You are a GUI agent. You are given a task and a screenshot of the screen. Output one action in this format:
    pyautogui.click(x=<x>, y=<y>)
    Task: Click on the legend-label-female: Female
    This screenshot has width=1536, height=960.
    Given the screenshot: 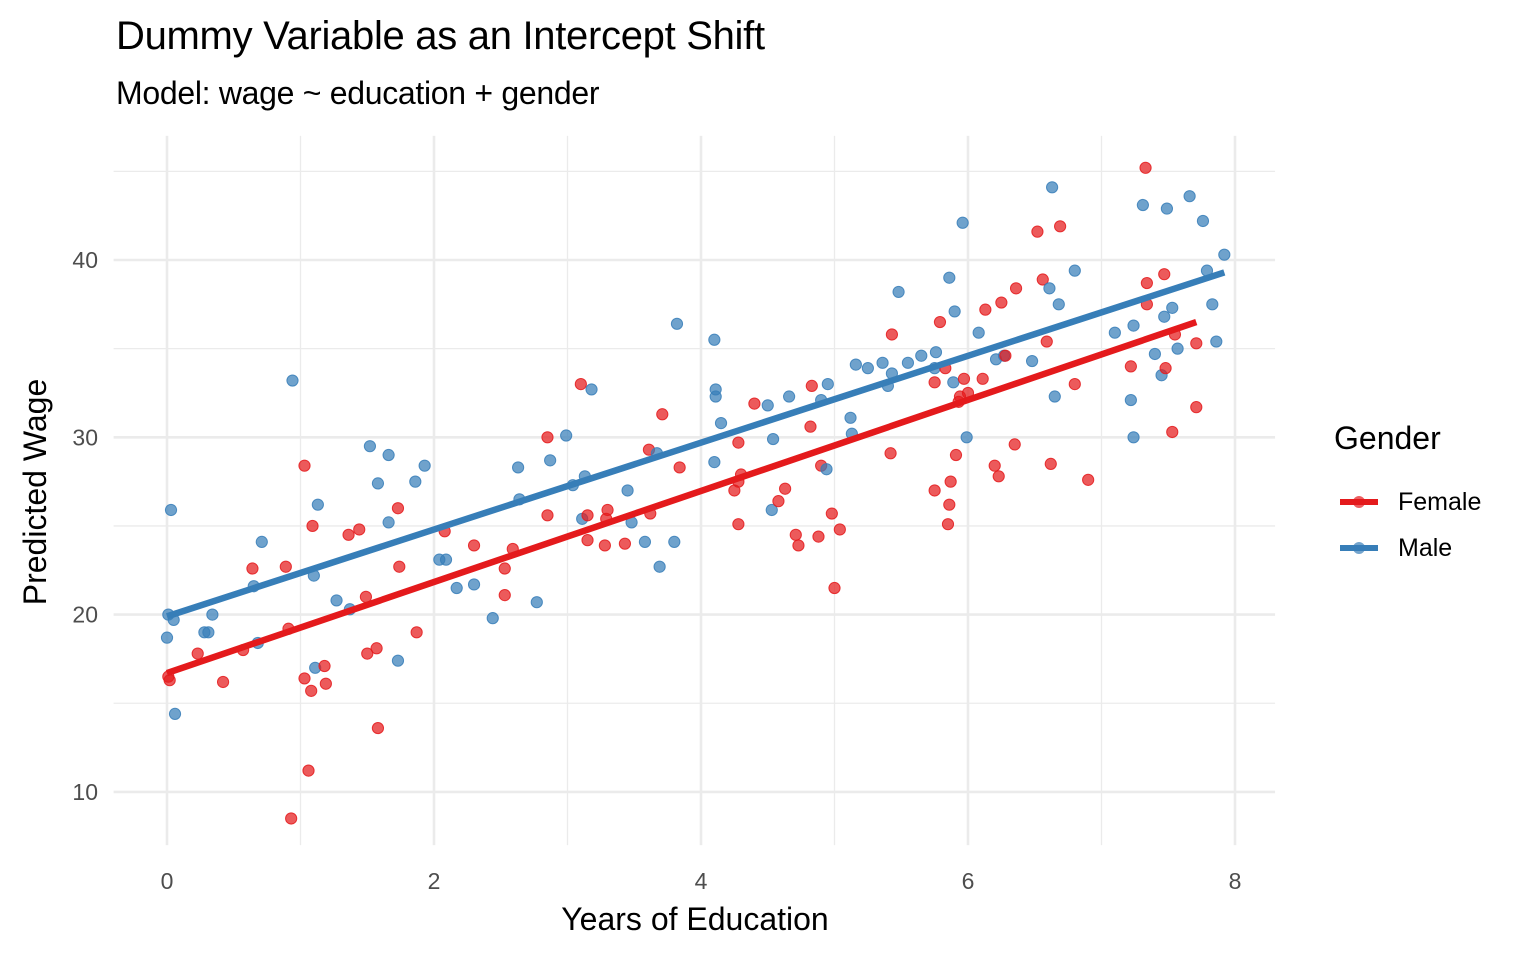 What is the action you would take?
    pyautogui.click(x=1440, y=501)
    